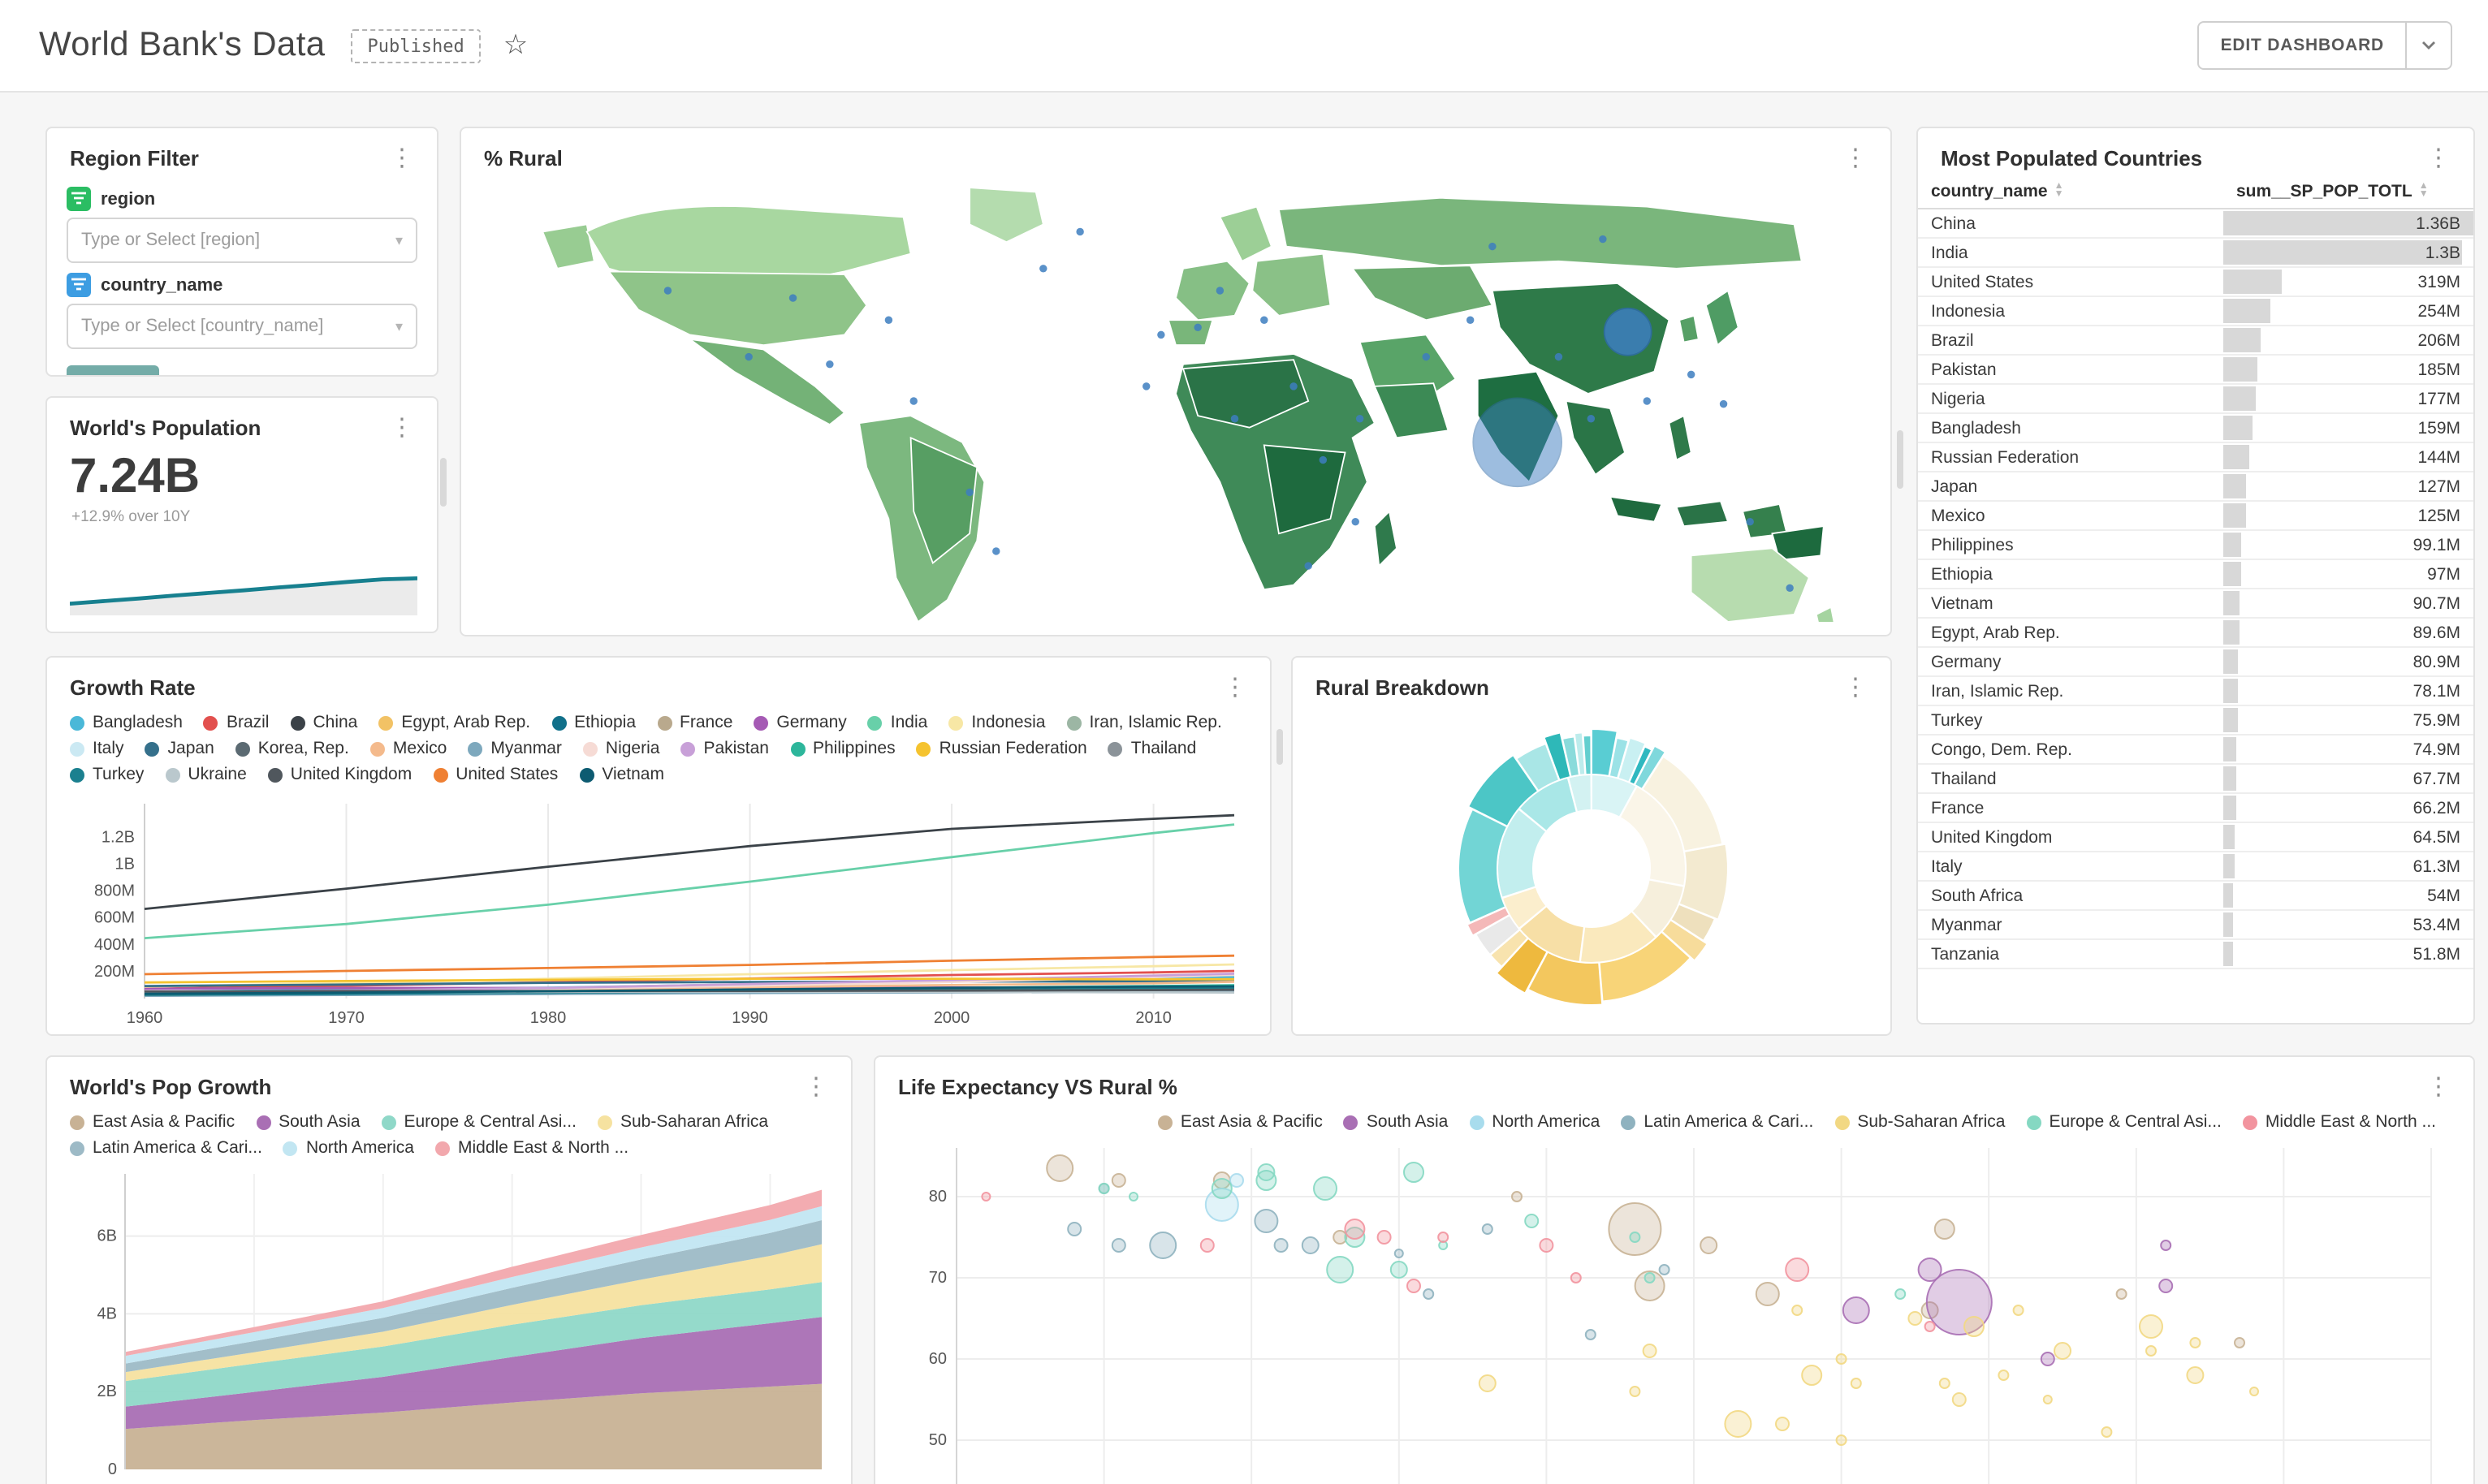  I want to click on legend-item: Korea, Rep., so click(292, 748).